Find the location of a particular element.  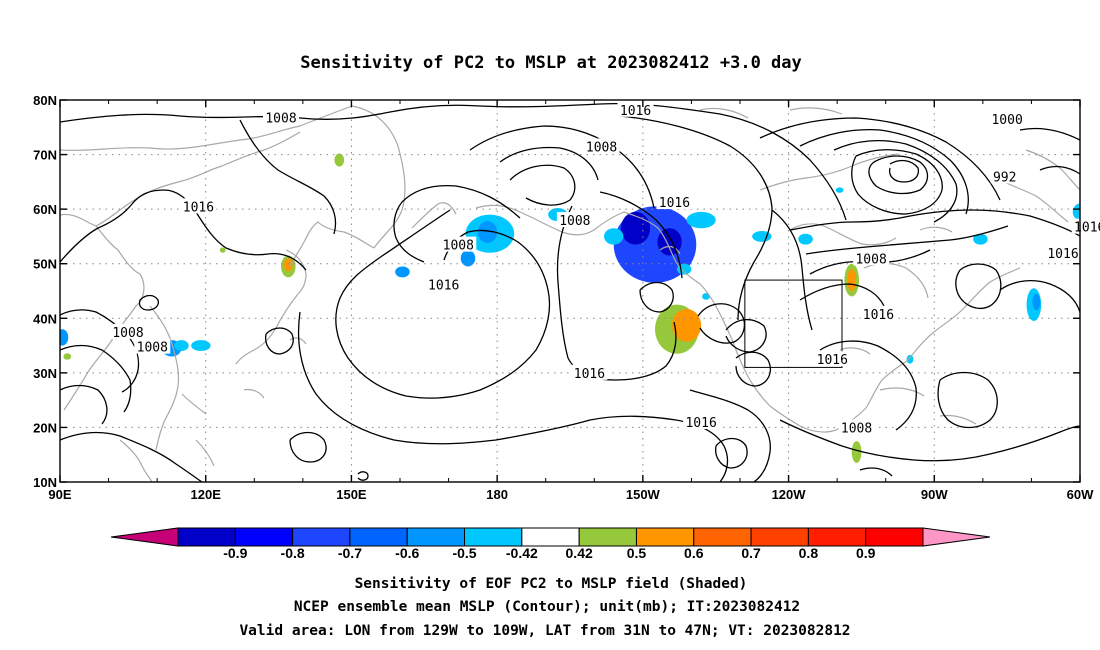

lat-tick-label-7: 80N is located at coordinates (45, 100).